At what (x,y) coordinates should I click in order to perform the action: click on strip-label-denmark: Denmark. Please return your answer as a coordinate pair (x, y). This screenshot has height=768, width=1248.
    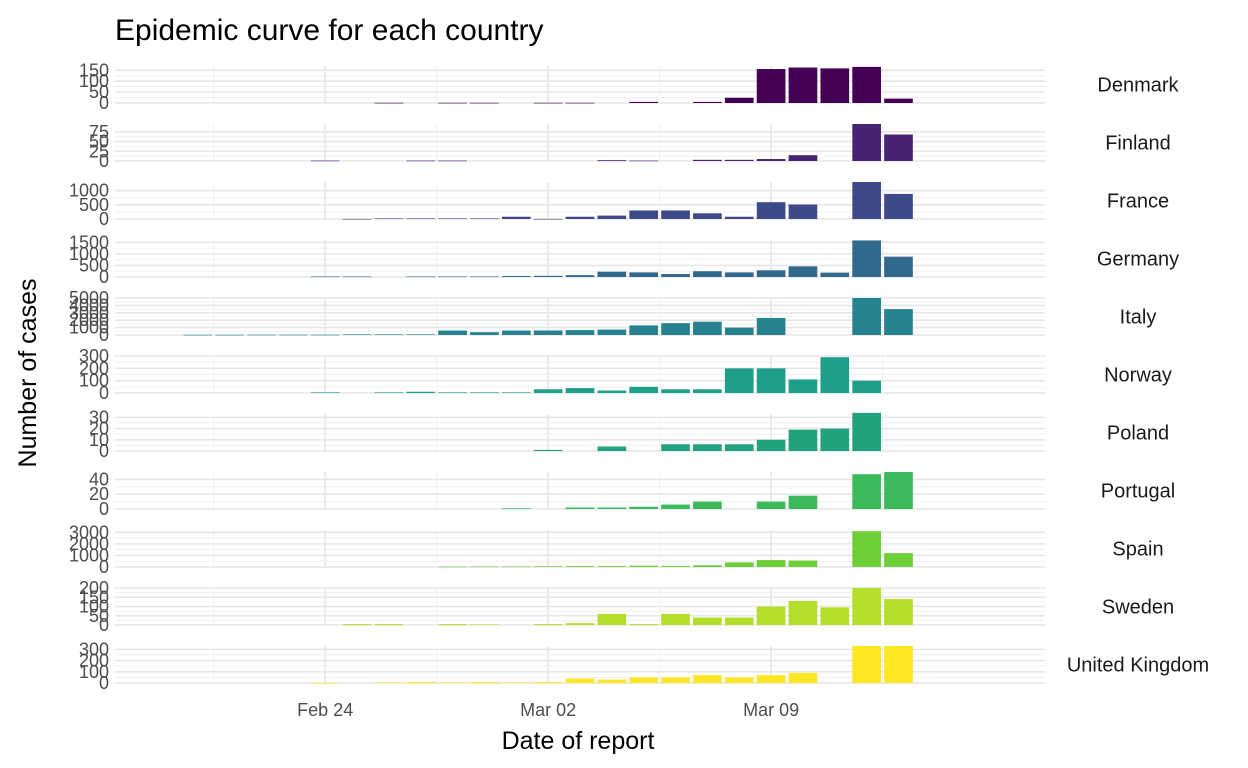
    Looking at the image, I should click on (1138, 86).